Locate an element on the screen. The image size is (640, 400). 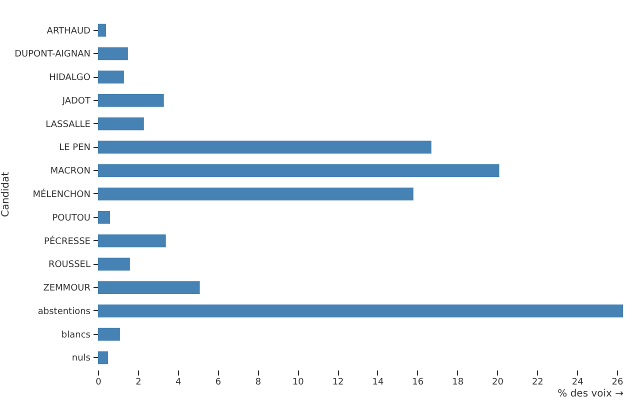
y-tick-label: MÉLENCHON is located at coordinates (61, 194).